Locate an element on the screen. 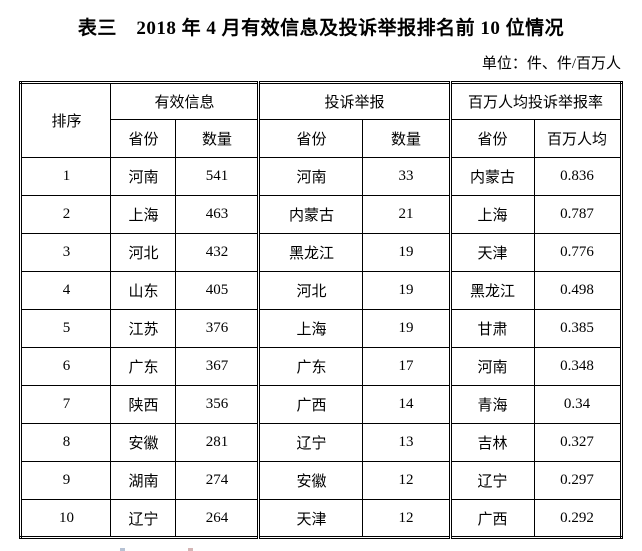  info-count-cell: 281 is located at coordinates (217, 442).